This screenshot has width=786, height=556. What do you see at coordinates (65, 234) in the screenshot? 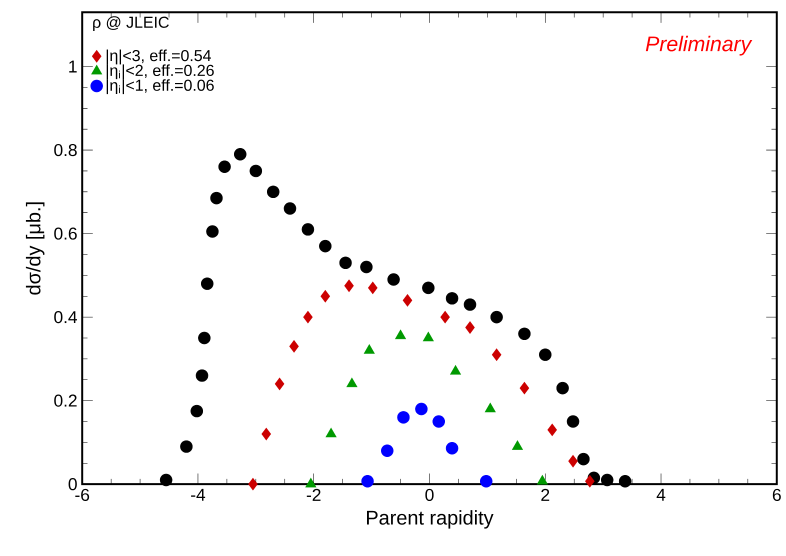
I see `y-tick-label: 0.6` at bounding box center [65, 234].